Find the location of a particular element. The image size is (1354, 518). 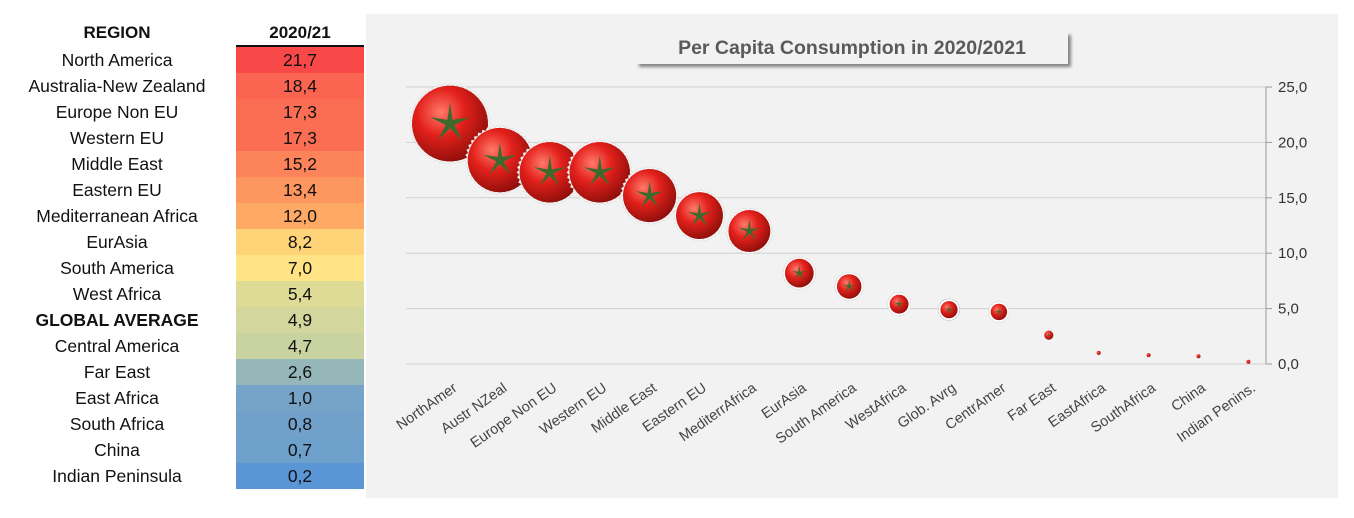

region-value: 4,9 is located at coordinates (300, 320).